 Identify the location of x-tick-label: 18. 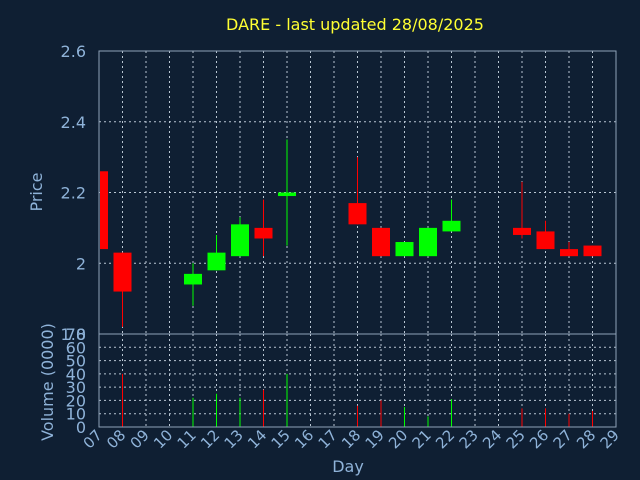
(351, 439).